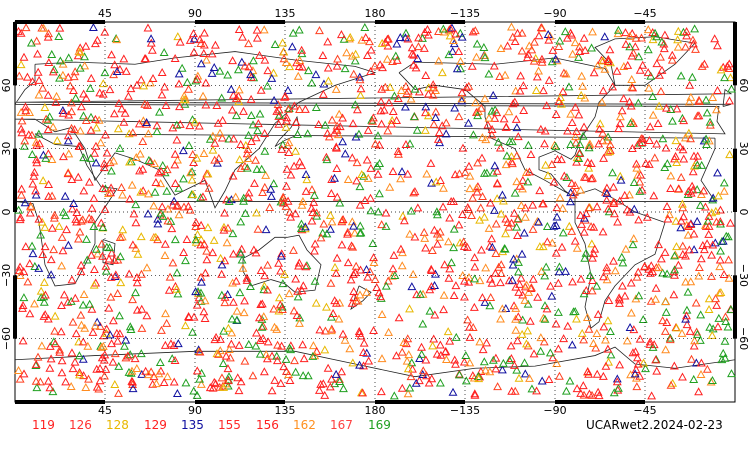 The image size is (750, 450). I want to click on right-lat-label: −30, so click(743, 275).